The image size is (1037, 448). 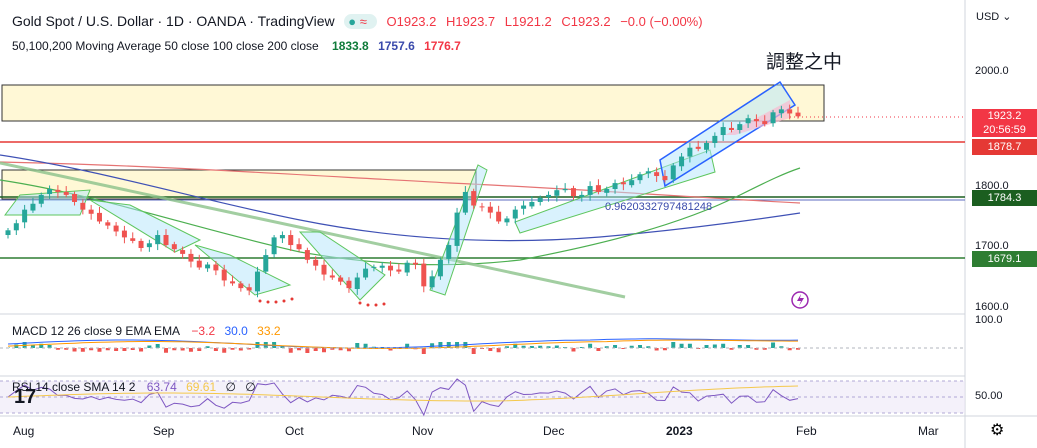 I want to click on macd-pane, so click(x=482, y=346).